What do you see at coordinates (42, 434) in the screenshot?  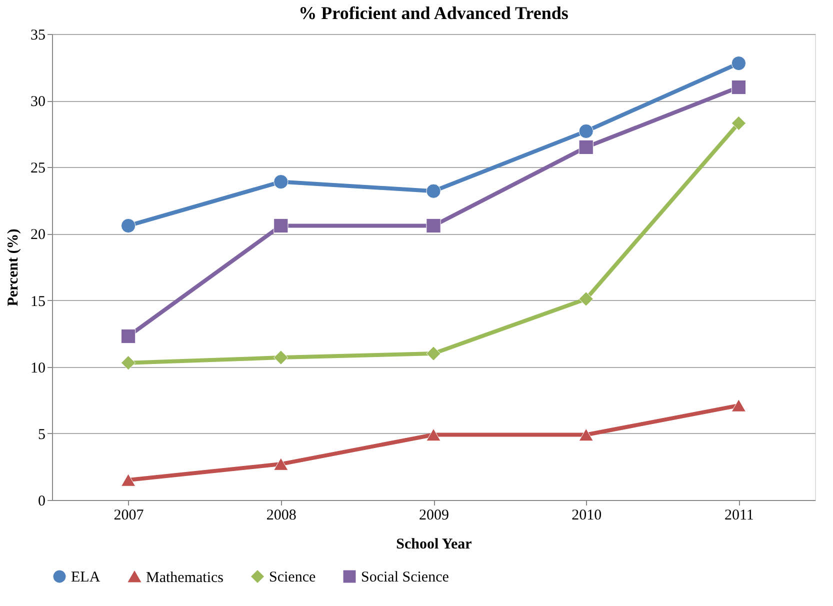 I see `y-tick-label: 5` at bounding box center [42, 434].